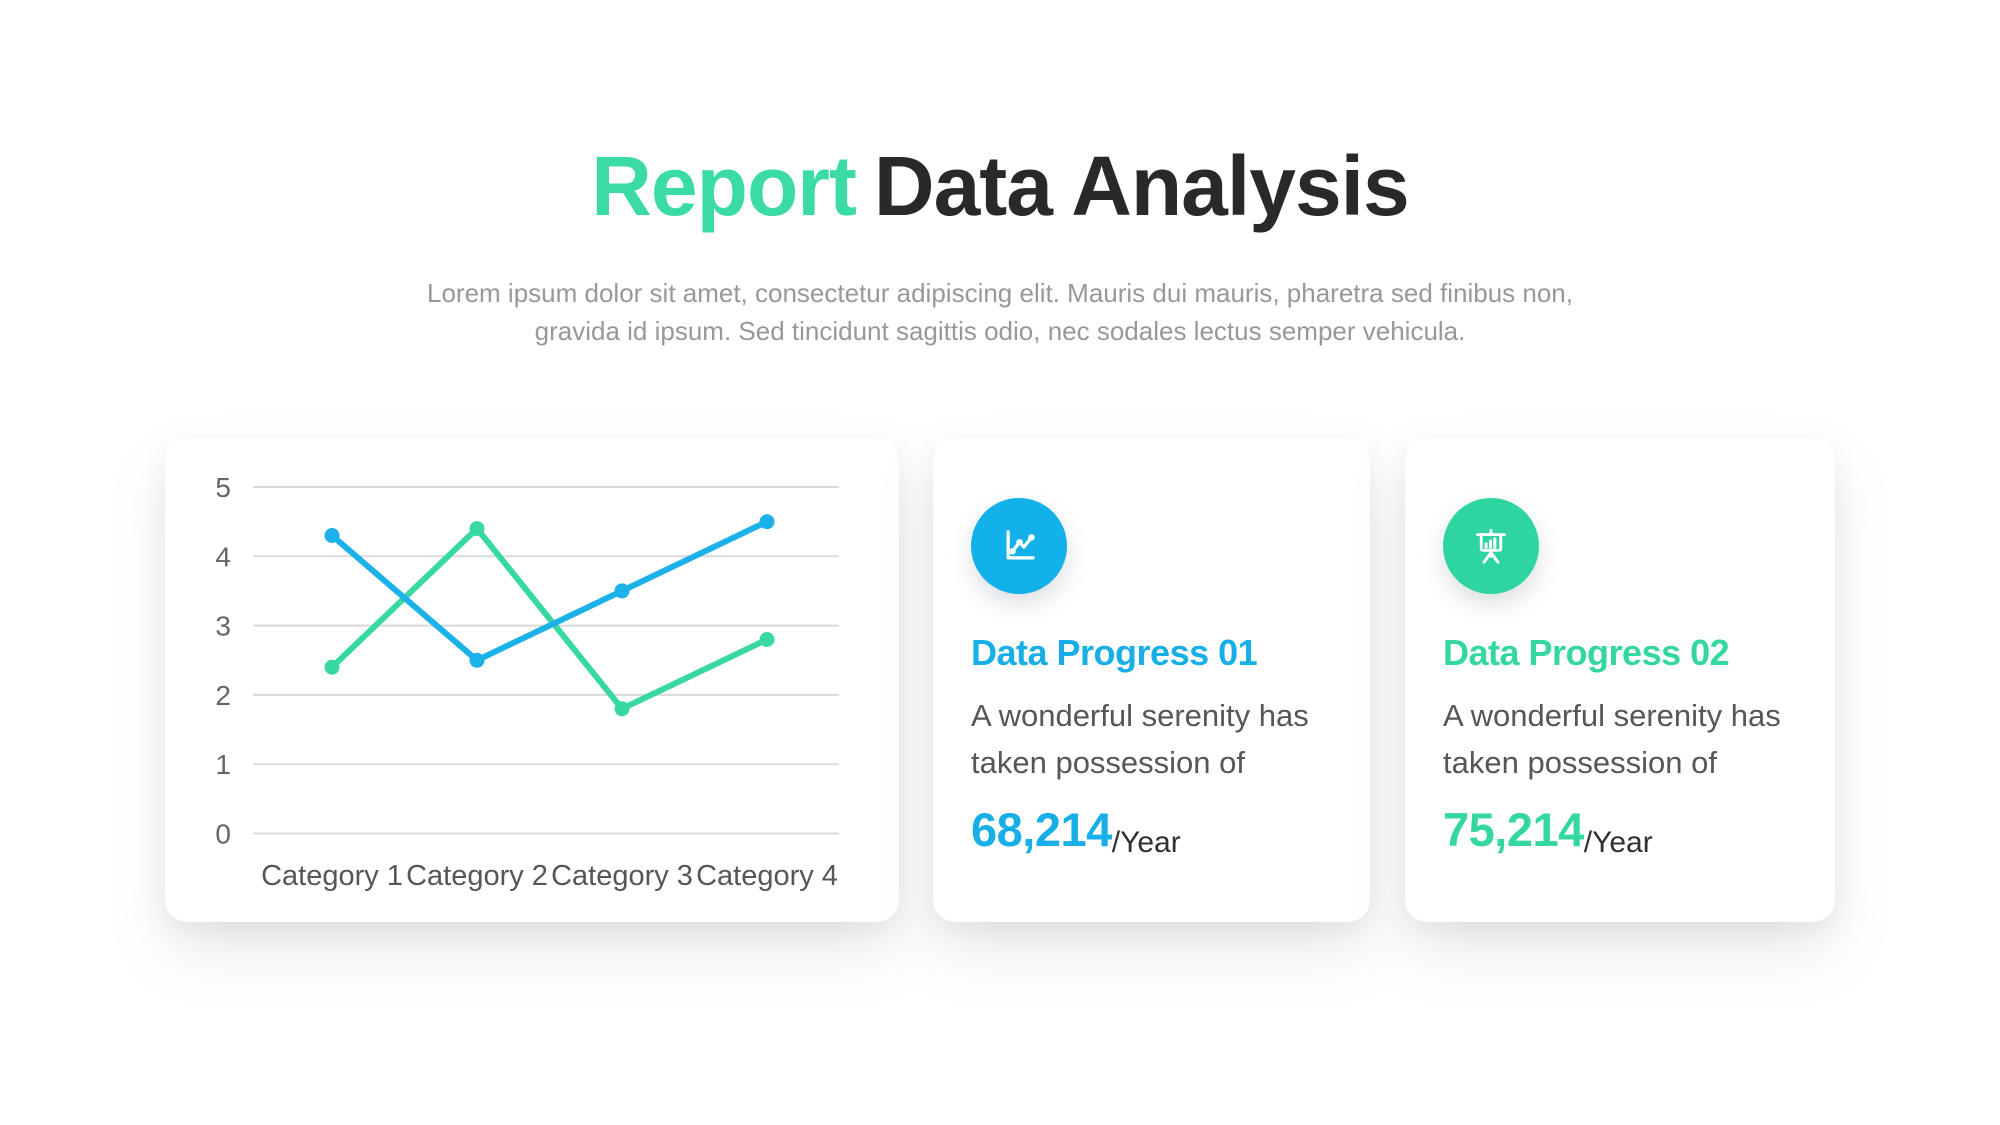 This screenshot has height=1125, width=2000. Describe the element at coordinates (767, 876) in the screenshot. I see `svg-text: Category 4` at that location.